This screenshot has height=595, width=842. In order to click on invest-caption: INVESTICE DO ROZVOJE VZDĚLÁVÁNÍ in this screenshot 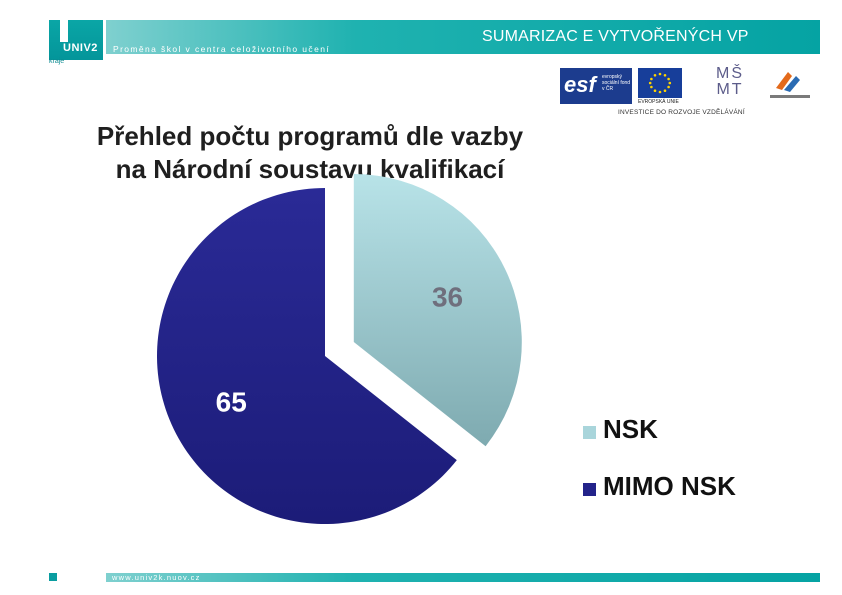, I will do `click(681, 112)`.